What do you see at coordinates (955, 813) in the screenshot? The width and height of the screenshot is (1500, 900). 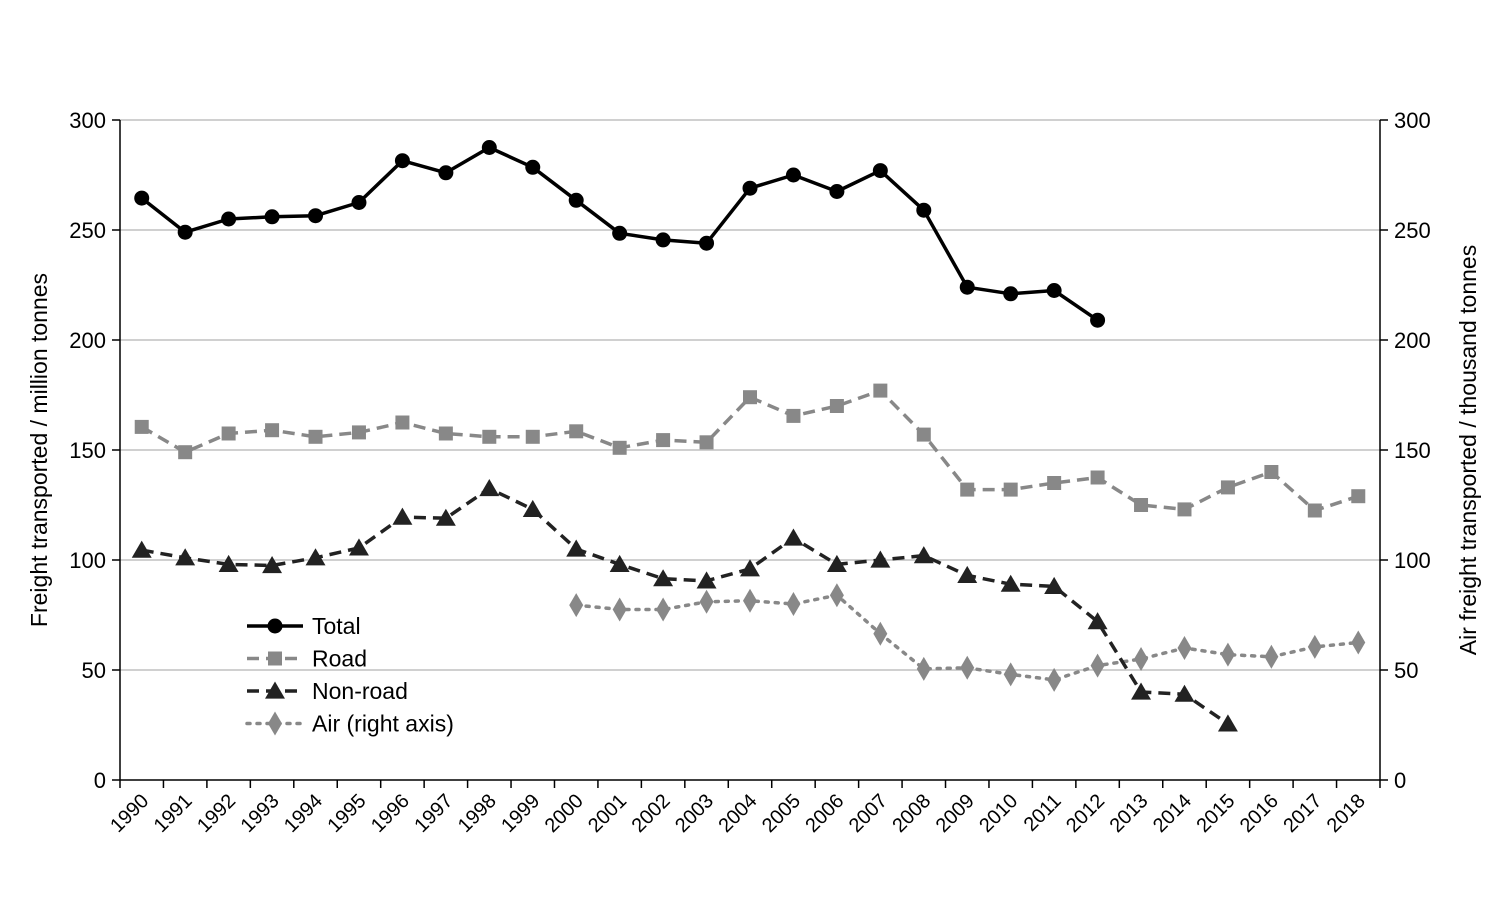 I see `x-axis-tick-label: 2009` at bounding box center [955, 813].